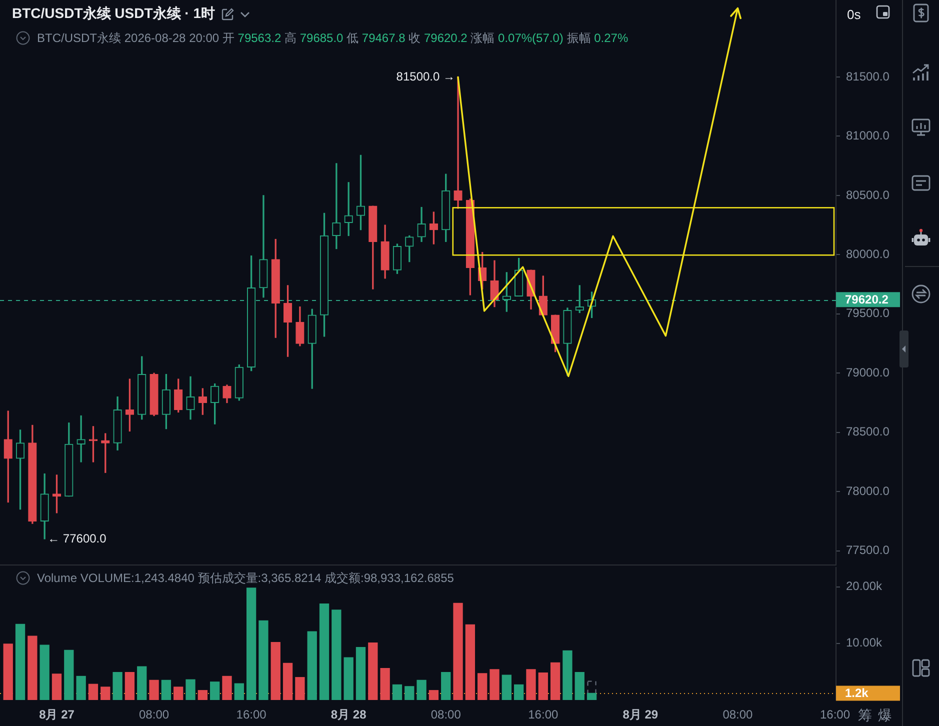 This screenshot has height=726, width=939. Describe the element at coordinates (77, 538) in the screenshot. I see `annotation: ← 77600.0` at that location.